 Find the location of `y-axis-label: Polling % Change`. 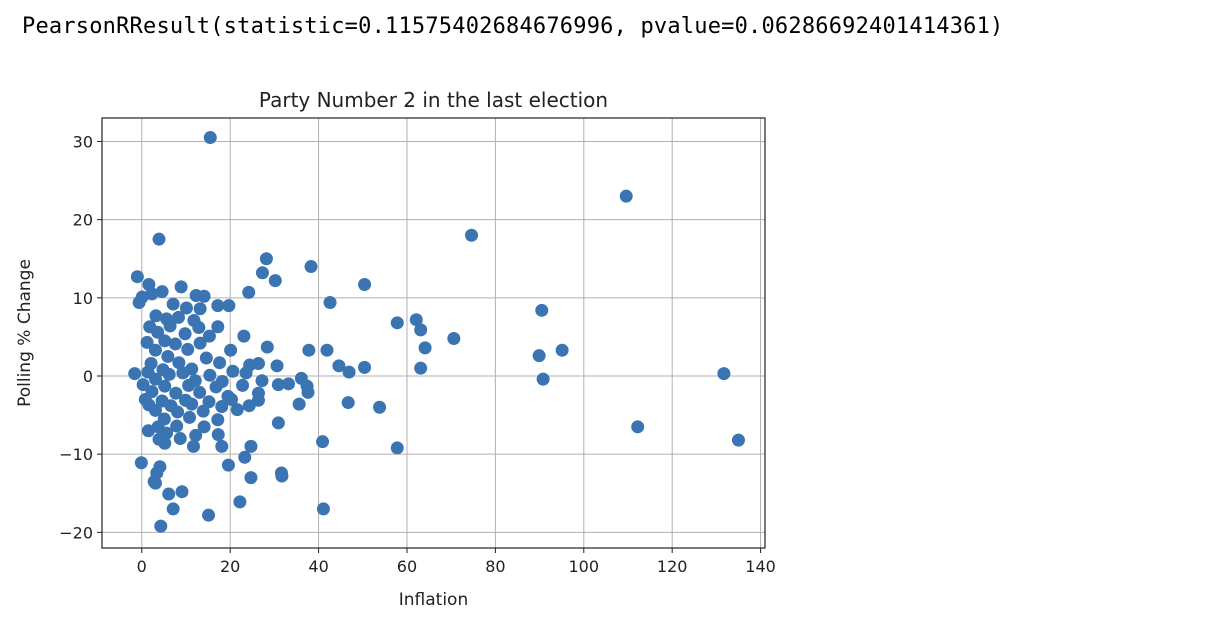

y-axis-label: Polling % Change is located at coordinates (25, 333).